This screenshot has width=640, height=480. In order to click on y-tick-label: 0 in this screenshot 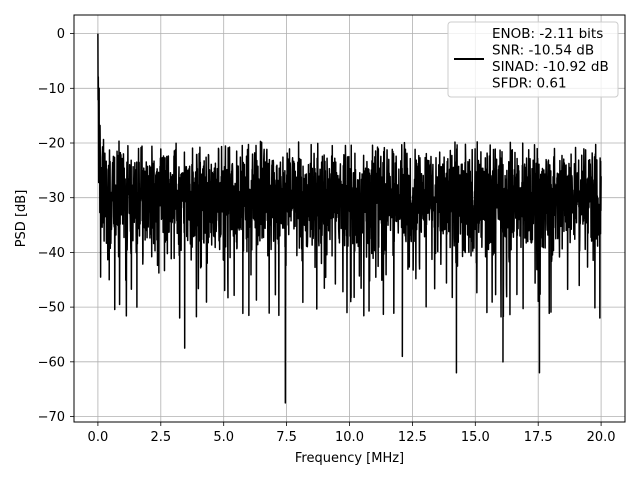, I will do `click(61, 34)`.